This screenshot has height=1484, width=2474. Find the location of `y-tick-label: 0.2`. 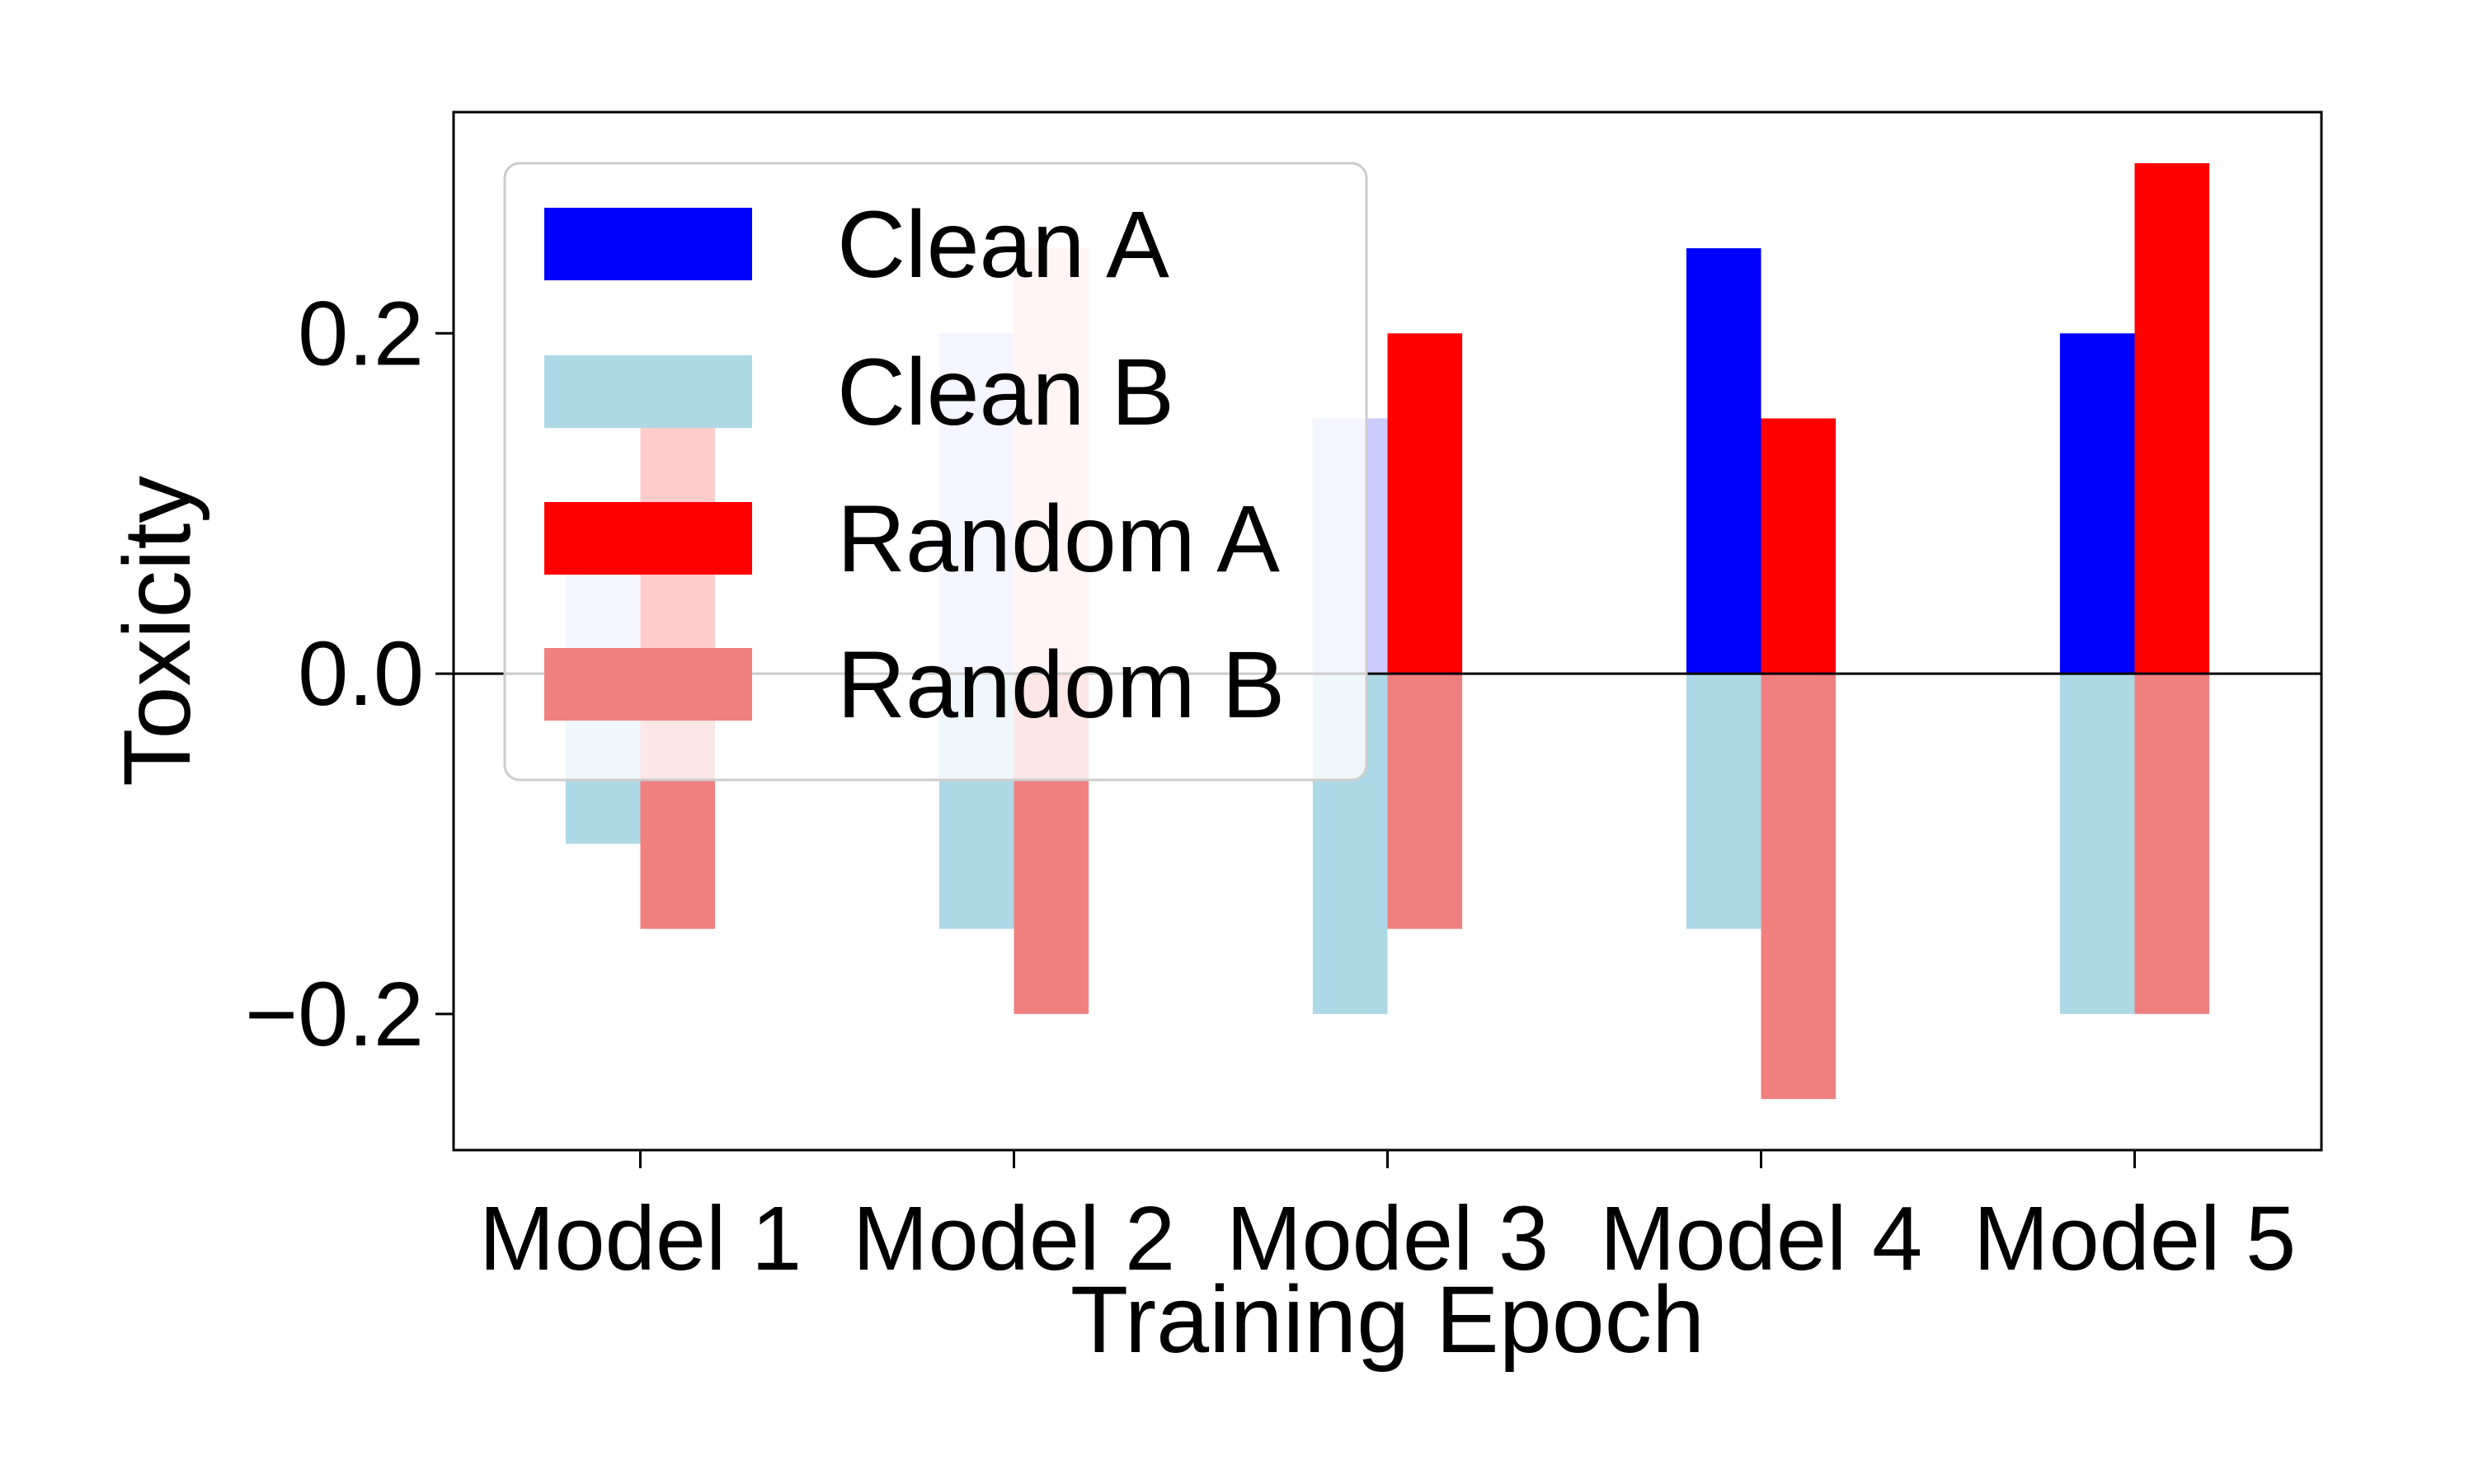

y-tick-label: 0.2 is located at coordinates (361, 333).